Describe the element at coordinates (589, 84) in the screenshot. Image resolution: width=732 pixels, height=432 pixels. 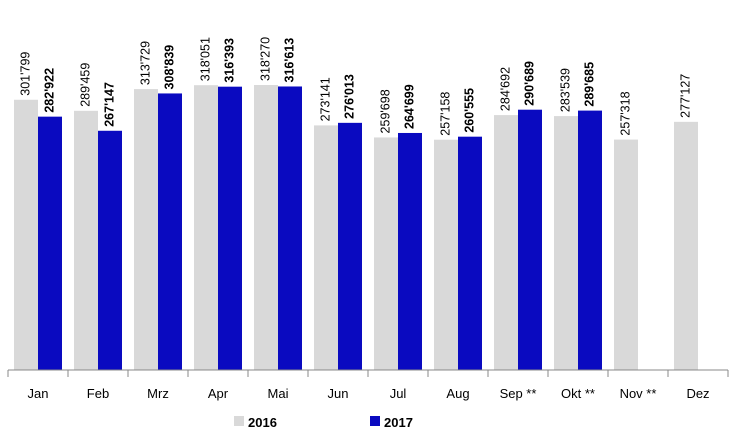
I see `value-label: 289'685` at that location.